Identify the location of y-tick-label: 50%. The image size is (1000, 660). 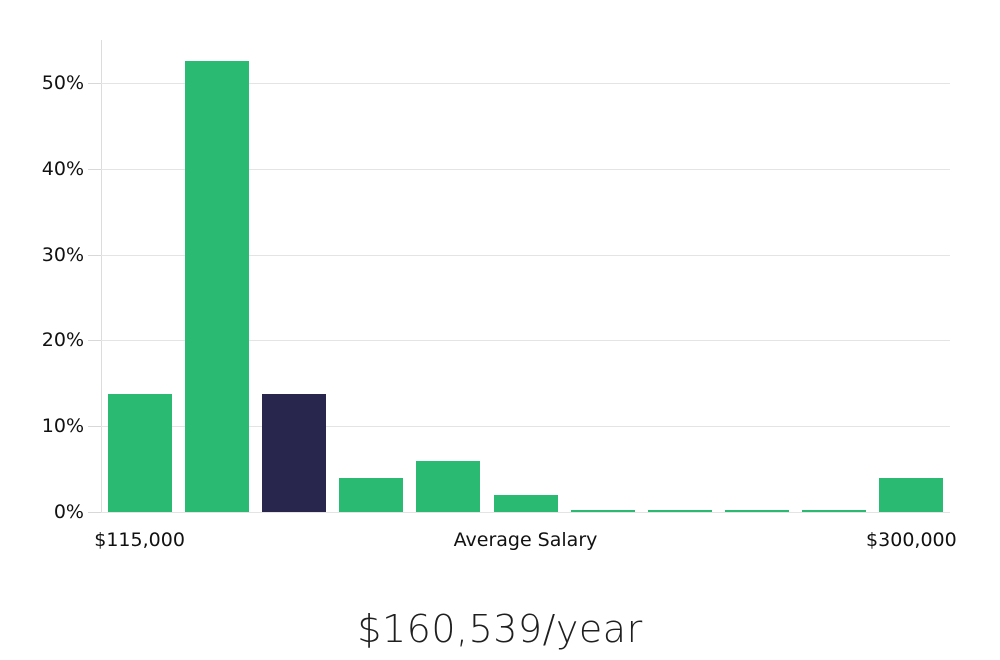
(62, 82).